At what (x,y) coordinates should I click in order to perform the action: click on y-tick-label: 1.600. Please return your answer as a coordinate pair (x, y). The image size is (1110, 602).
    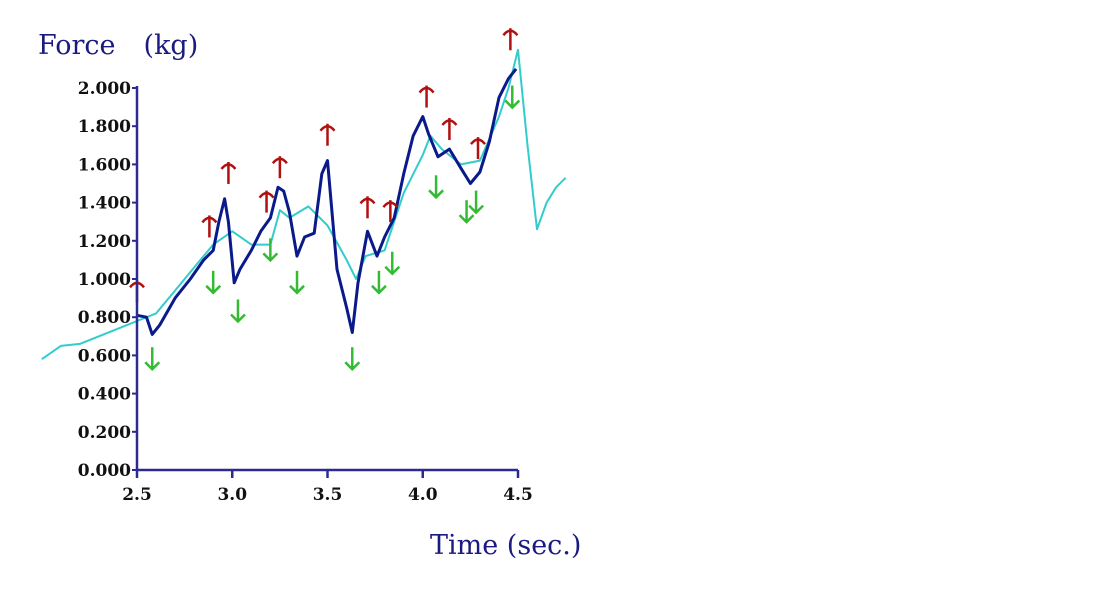
    Looking at the image, I should click on (104, 165).